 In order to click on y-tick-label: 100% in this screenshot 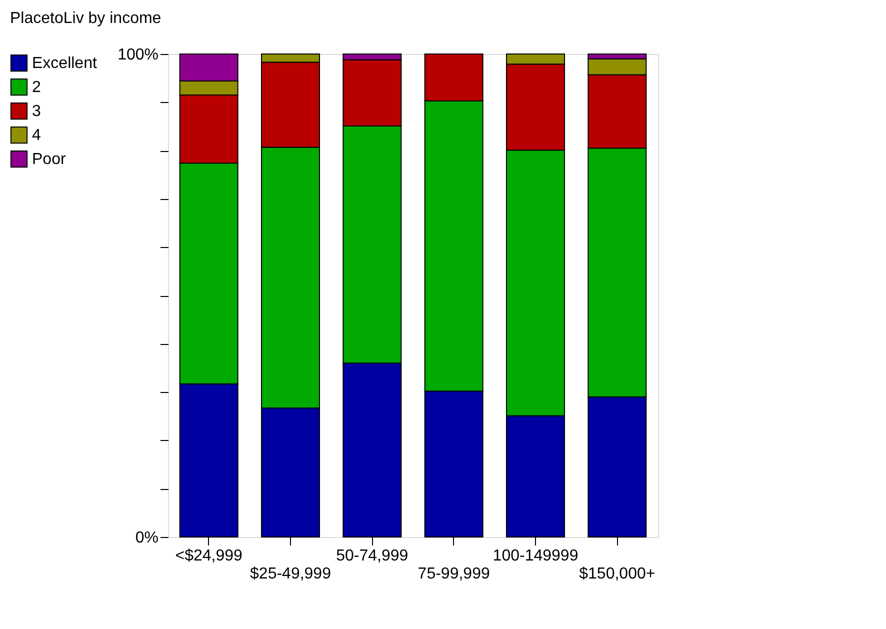, I will do `click(138, 55)`.